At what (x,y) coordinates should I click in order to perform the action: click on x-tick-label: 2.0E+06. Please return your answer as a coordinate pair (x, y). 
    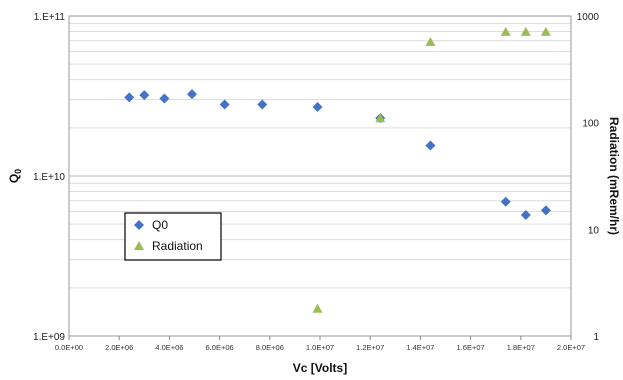
    Looking at the image, I should click on (119, 347).